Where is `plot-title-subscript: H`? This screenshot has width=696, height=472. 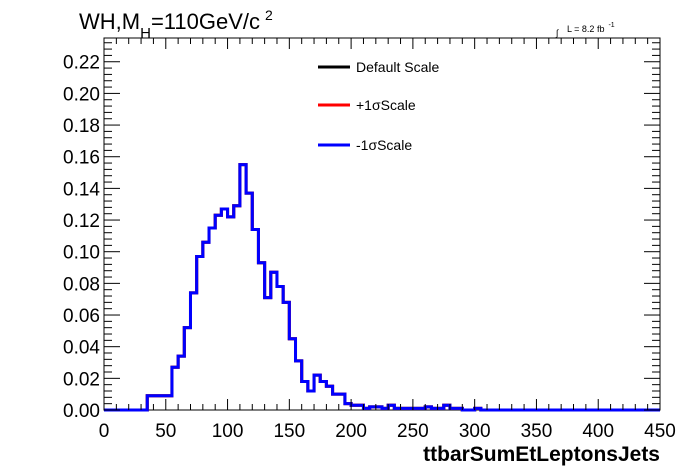
plot-title-subscript: H is located at coordinates (145, 33).